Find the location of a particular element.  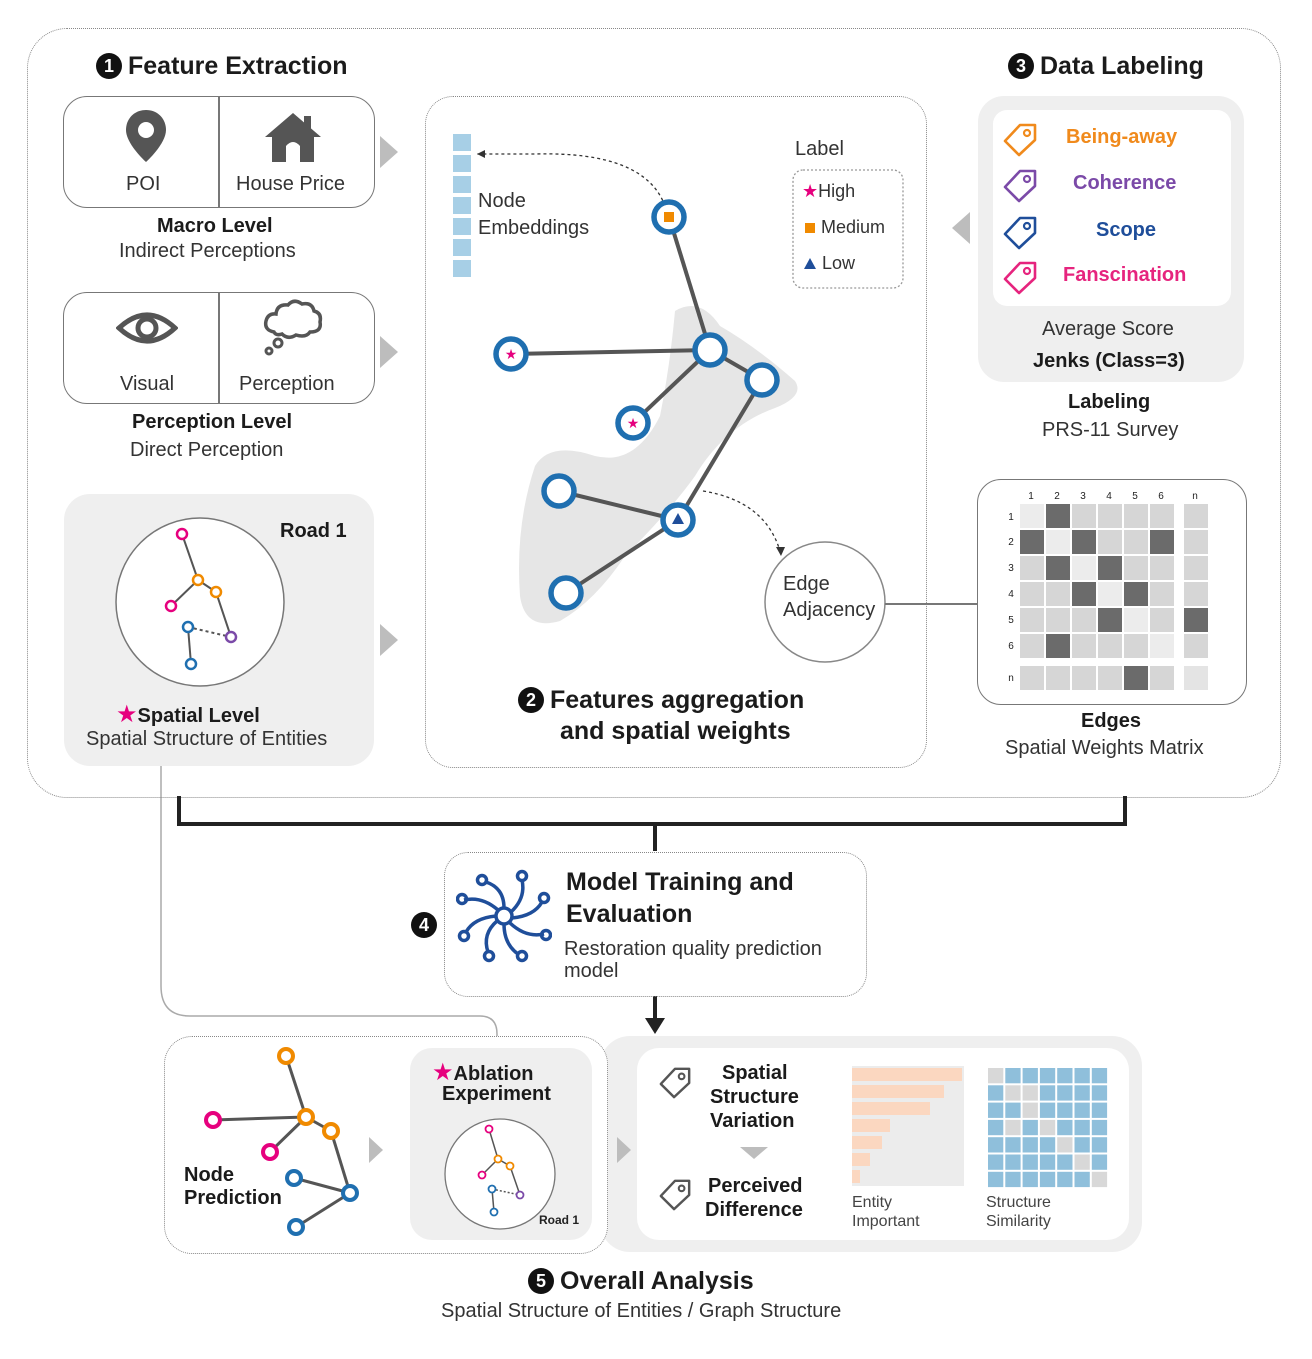

tag-label: Fanscination is located at coordinates (1125, 275).